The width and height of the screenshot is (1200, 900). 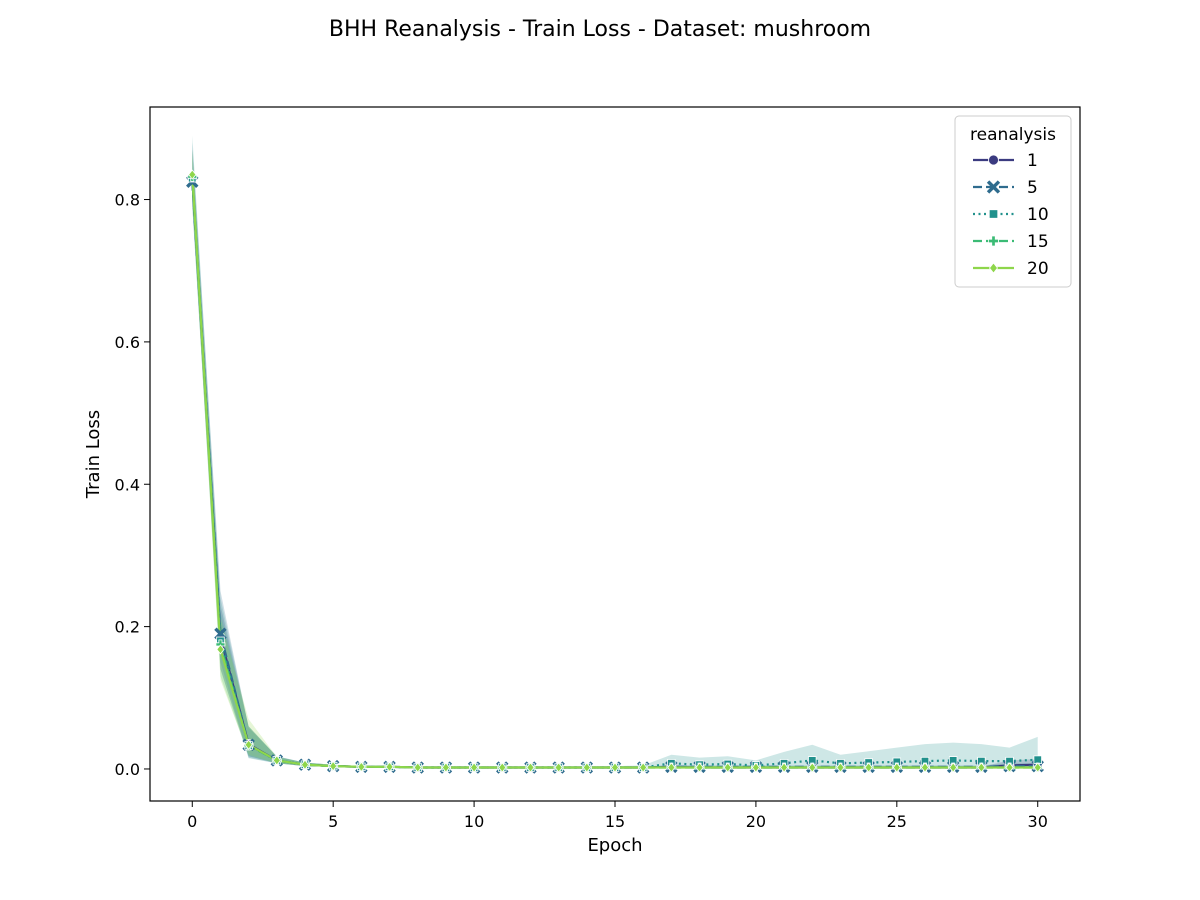 I want to click on x-tick-label-30: 30, so click(x=1038, y=821).